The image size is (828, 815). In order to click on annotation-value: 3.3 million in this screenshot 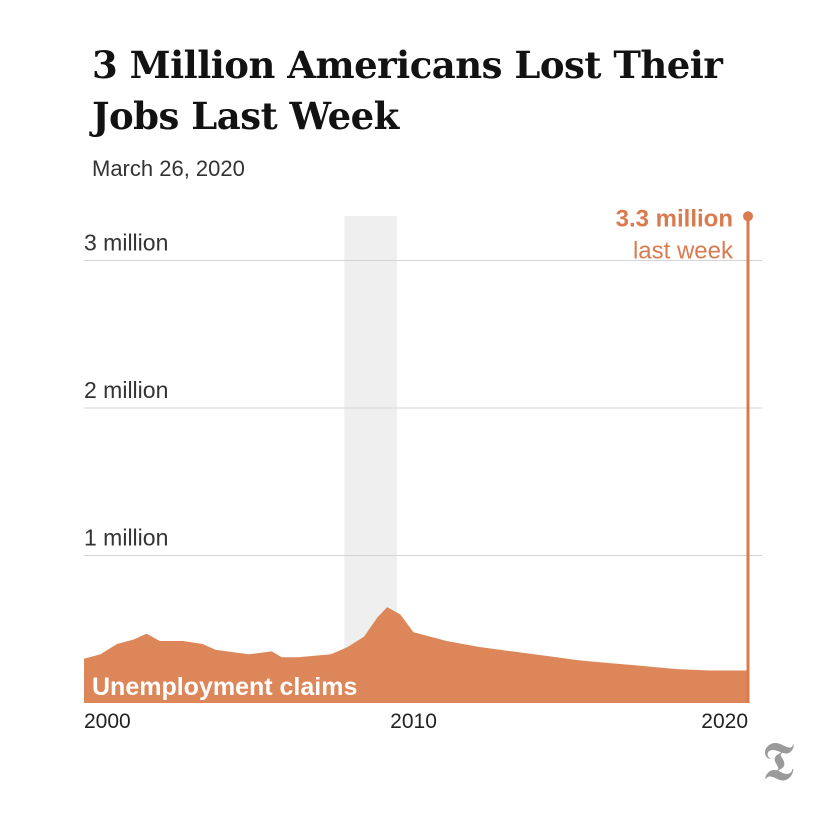, I will do `click(674, 218)`.